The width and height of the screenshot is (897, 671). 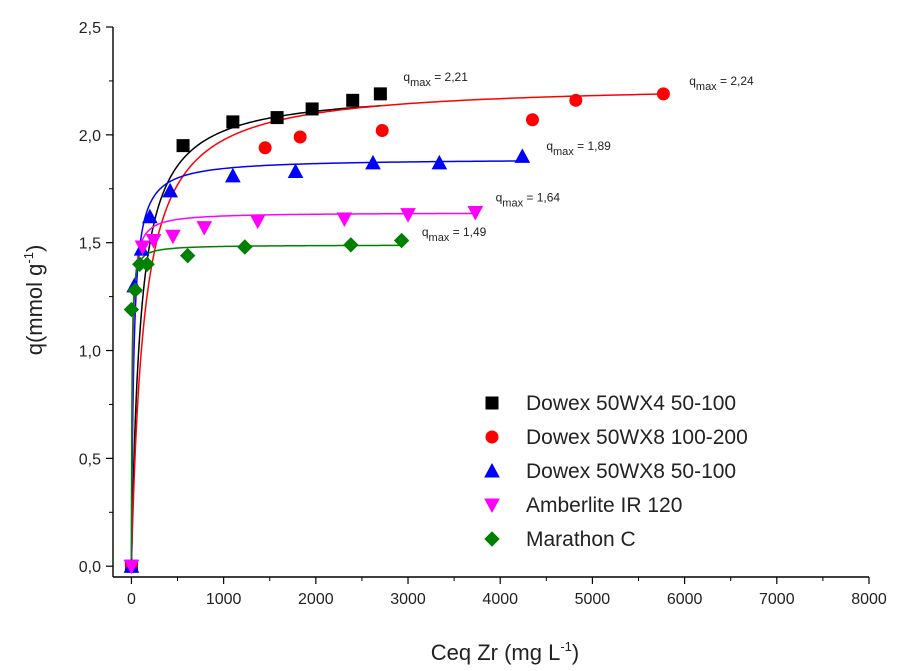 I want to click on x-tick-label: 4000, so click(x=500, y=599).